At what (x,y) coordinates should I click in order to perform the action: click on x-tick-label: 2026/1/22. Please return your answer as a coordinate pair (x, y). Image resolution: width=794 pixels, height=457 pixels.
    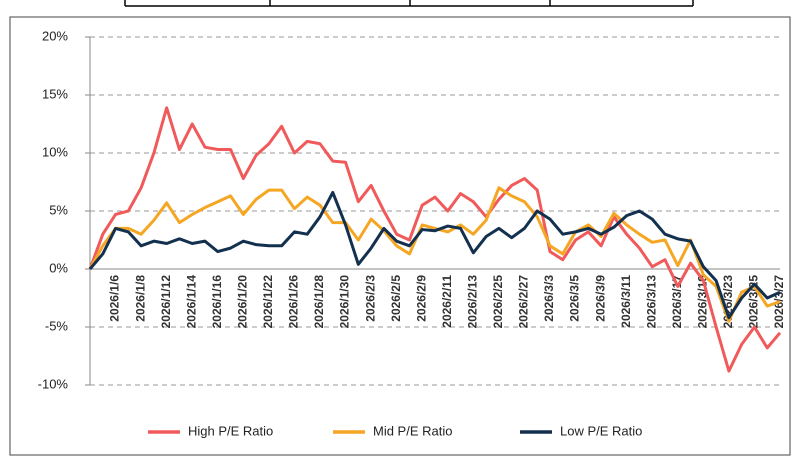
    Looking at the image, I should click on (268, 302).